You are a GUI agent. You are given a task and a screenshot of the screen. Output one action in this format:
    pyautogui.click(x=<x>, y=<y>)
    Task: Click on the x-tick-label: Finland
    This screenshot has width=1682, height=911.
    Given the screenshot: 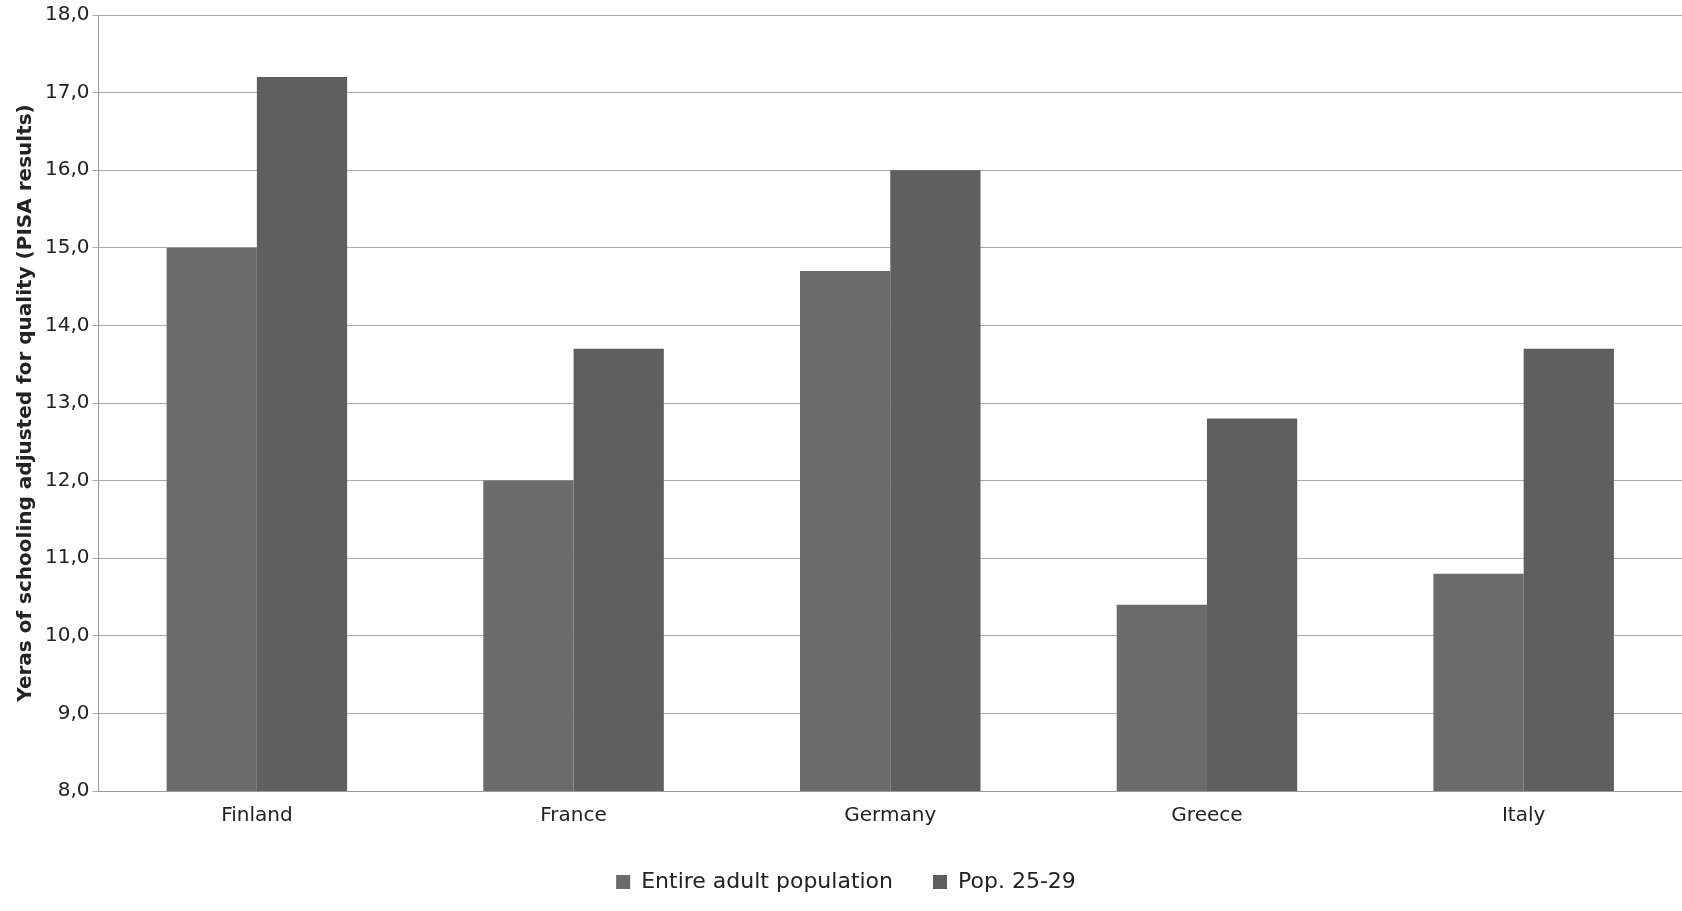 What is the action you would take?
    pyautogui.click(x=257, y=814)
    